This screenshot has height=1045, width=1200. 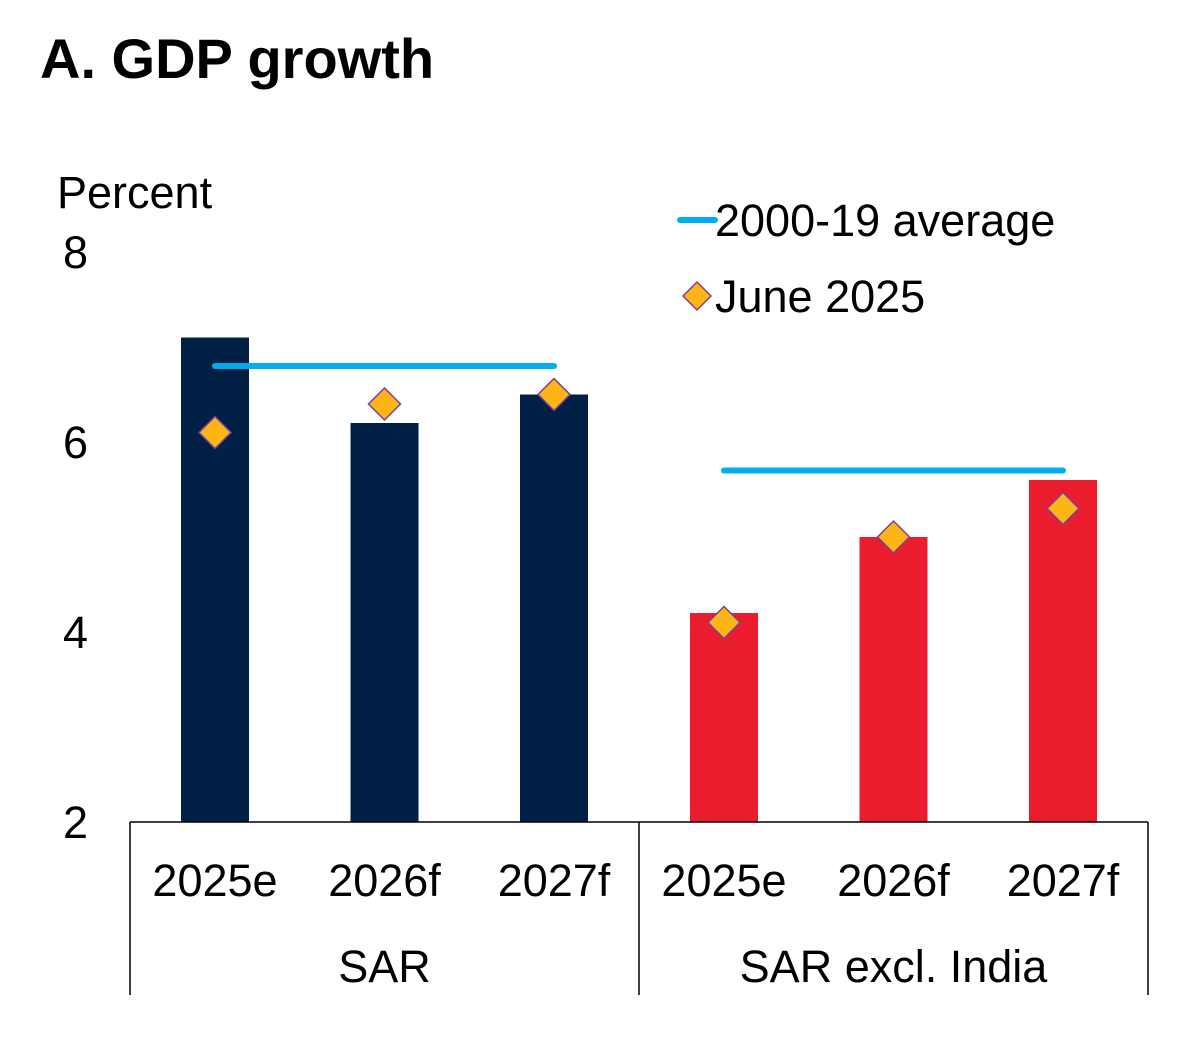 What do you see at coordinates (1063, 651) in the screenshot?
I see `bar-sar-excl-india-2027f` at bounding box center [1063, 651].